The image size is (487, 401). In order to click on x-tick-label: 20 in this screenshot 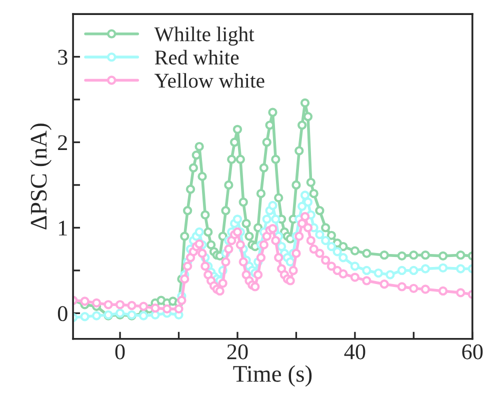, I will do `click(237, 352)`.